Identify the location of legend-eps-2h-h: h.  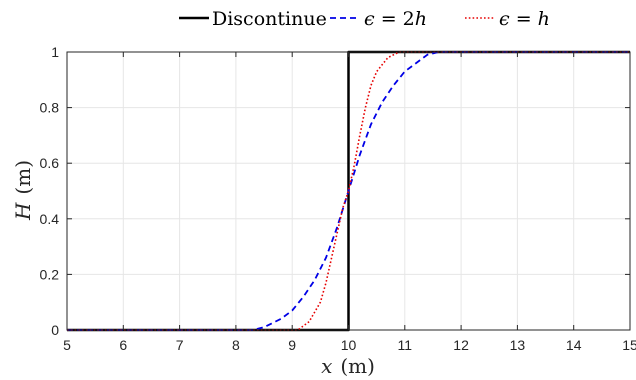
(421, 19).